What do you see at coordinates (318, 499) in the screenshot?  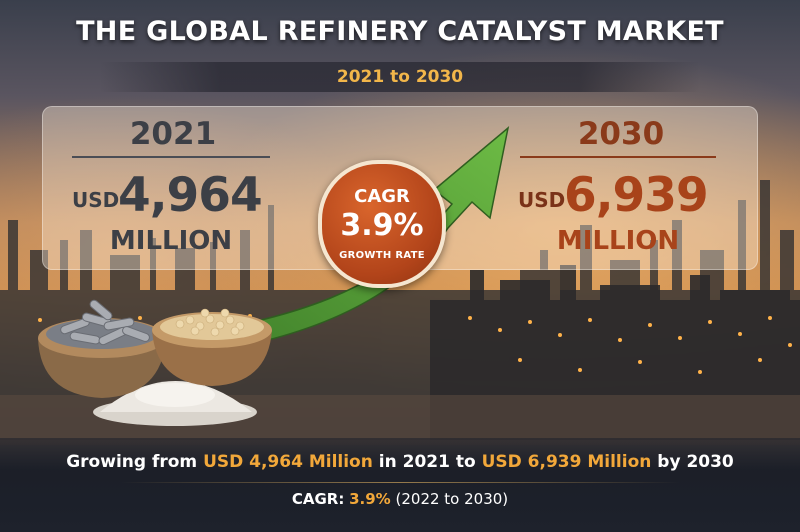 I see `cagr-summary-label: CAGR:` at bounding box center [318, 499].